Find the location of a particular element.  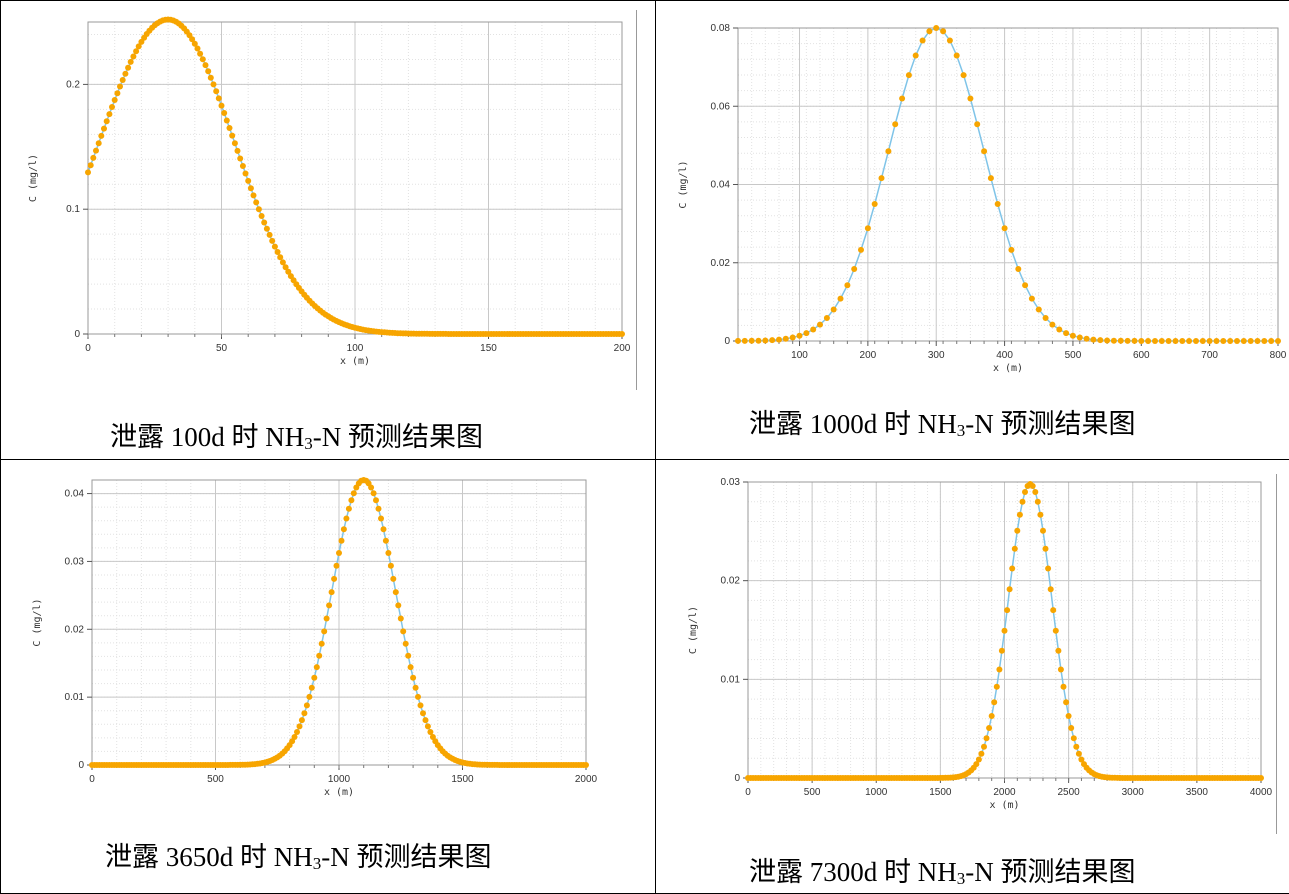

caption-100d: 泄露 100d 时 NH3-N 预测结果图 is located at coordinates (296, 434).